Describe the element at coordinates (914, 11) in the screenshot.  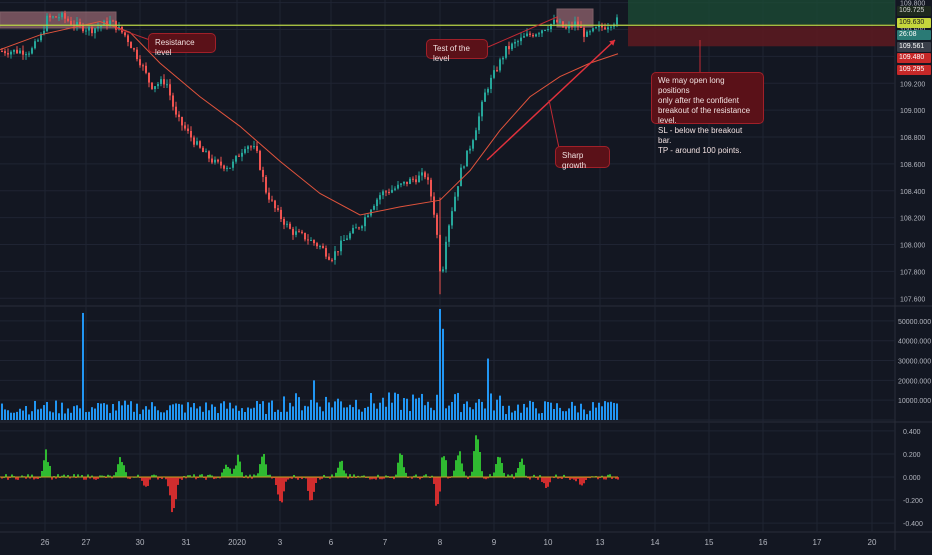
I see `price-tag-high: 109.725` at that location.